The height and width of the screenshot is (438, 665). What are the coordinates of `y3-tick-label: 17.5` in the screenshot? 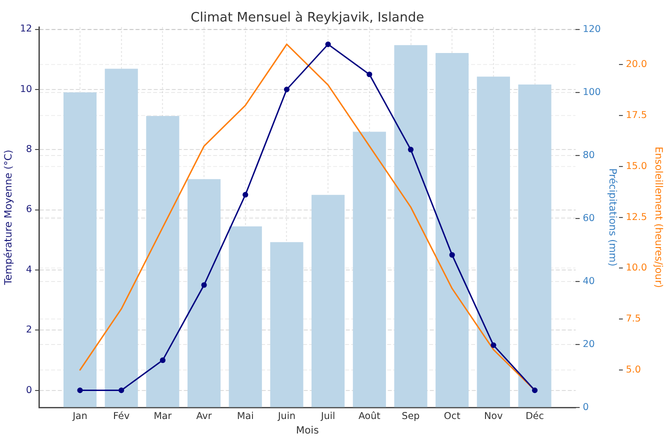 It's located at (637, 116).